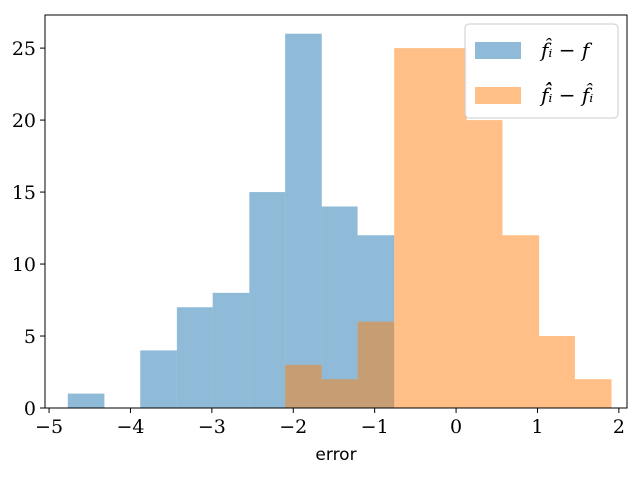 Image resolution: width=640 pixels, height=480 pixels. Describe the element at coordinates (566, 50) in the screenshot. I see `legend-label-1: f̂ᵢ − f` at that location.